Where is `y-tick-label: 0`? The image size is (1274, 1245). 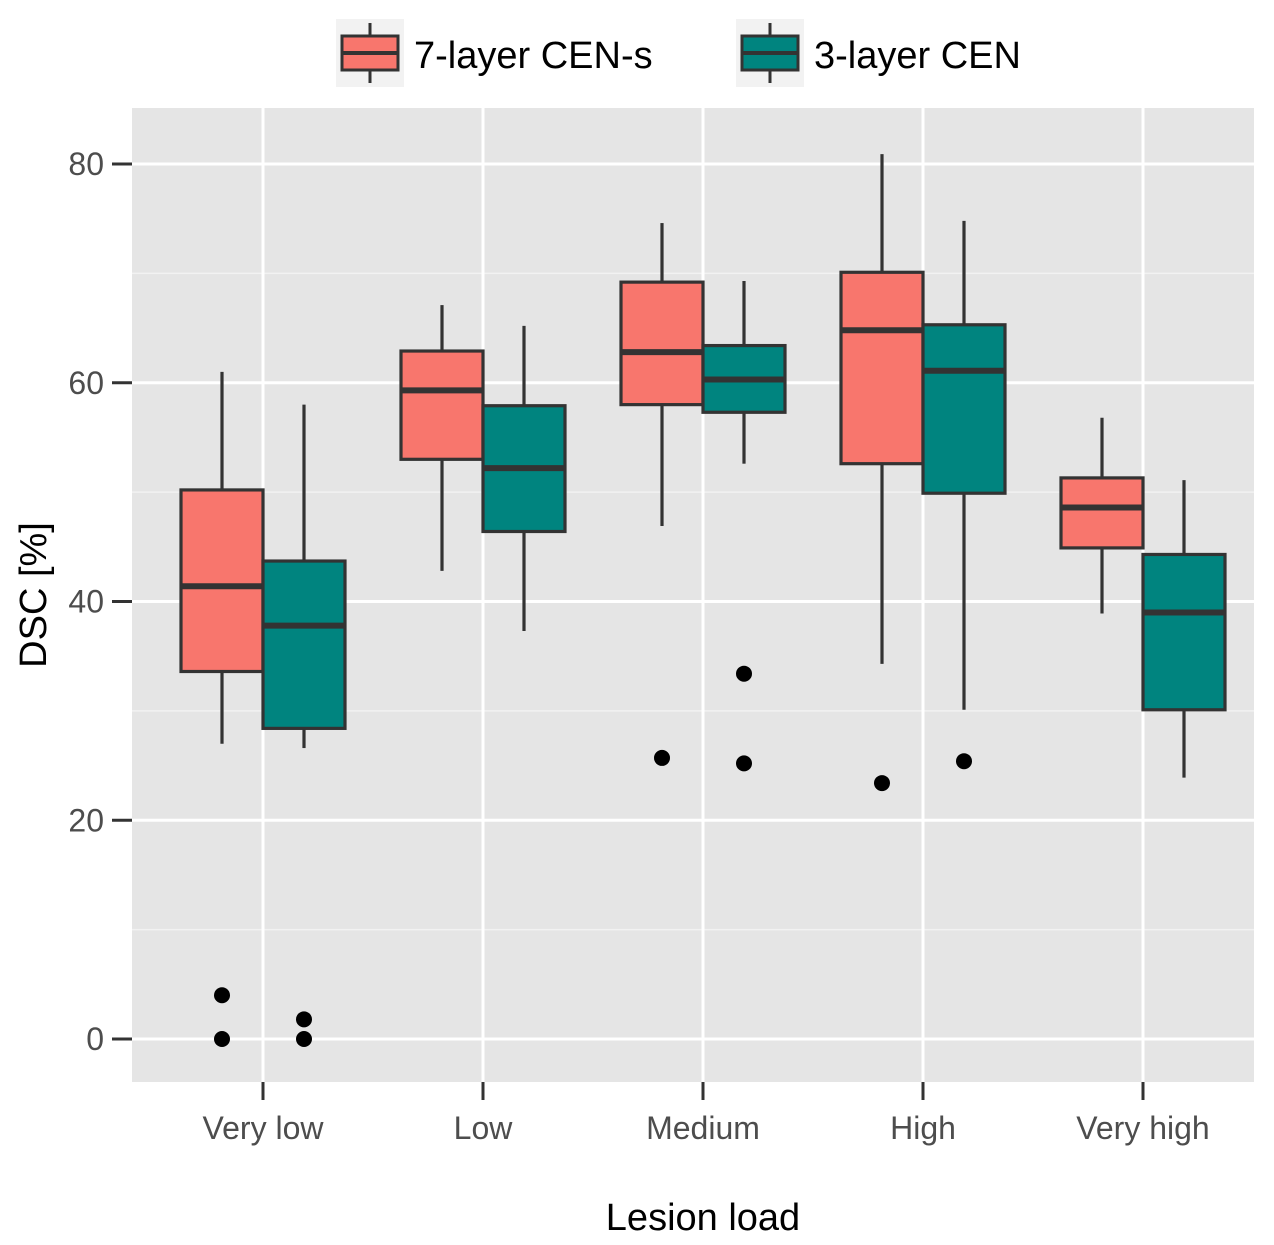 y-tick-label: 0 is located at coordinates (95, 1039).